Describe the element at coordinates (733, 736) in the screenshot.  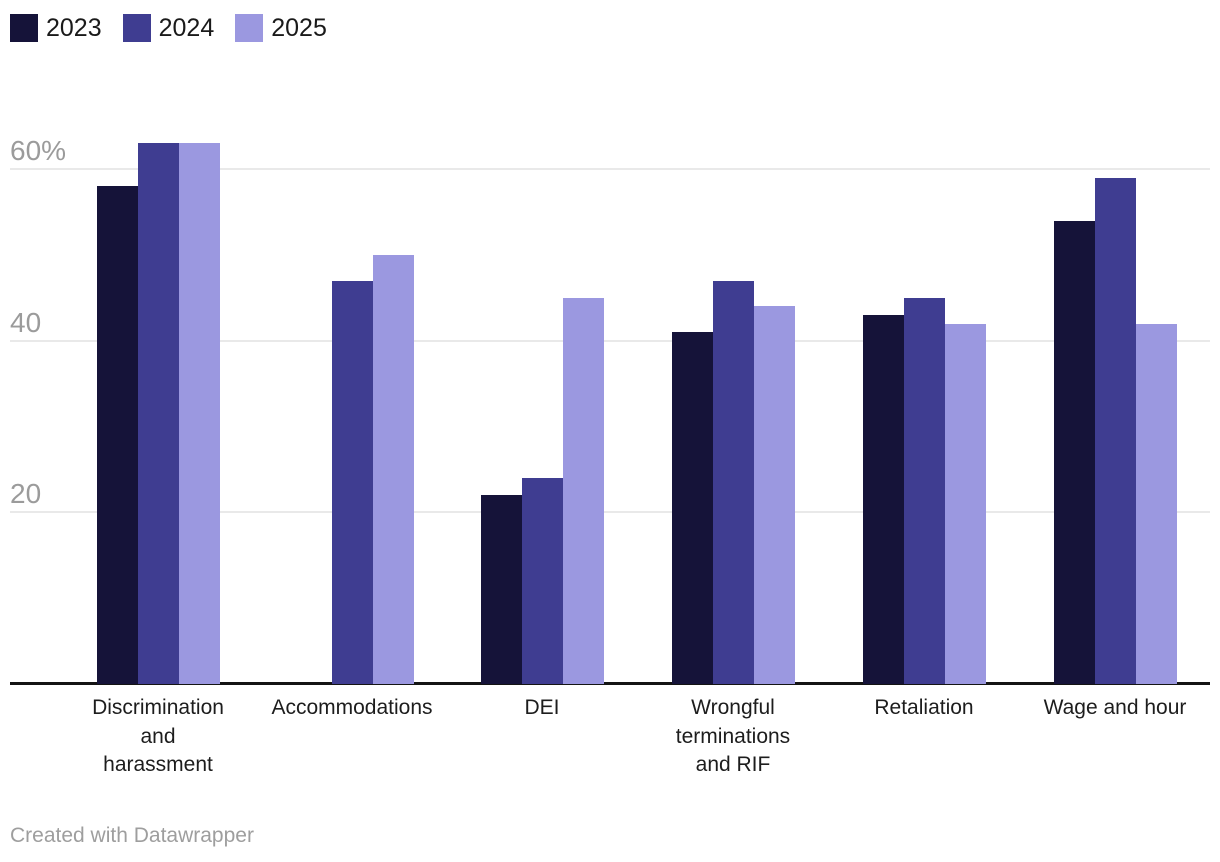
I see `category-label-4: Wrongful terminations and RIF` at that location.